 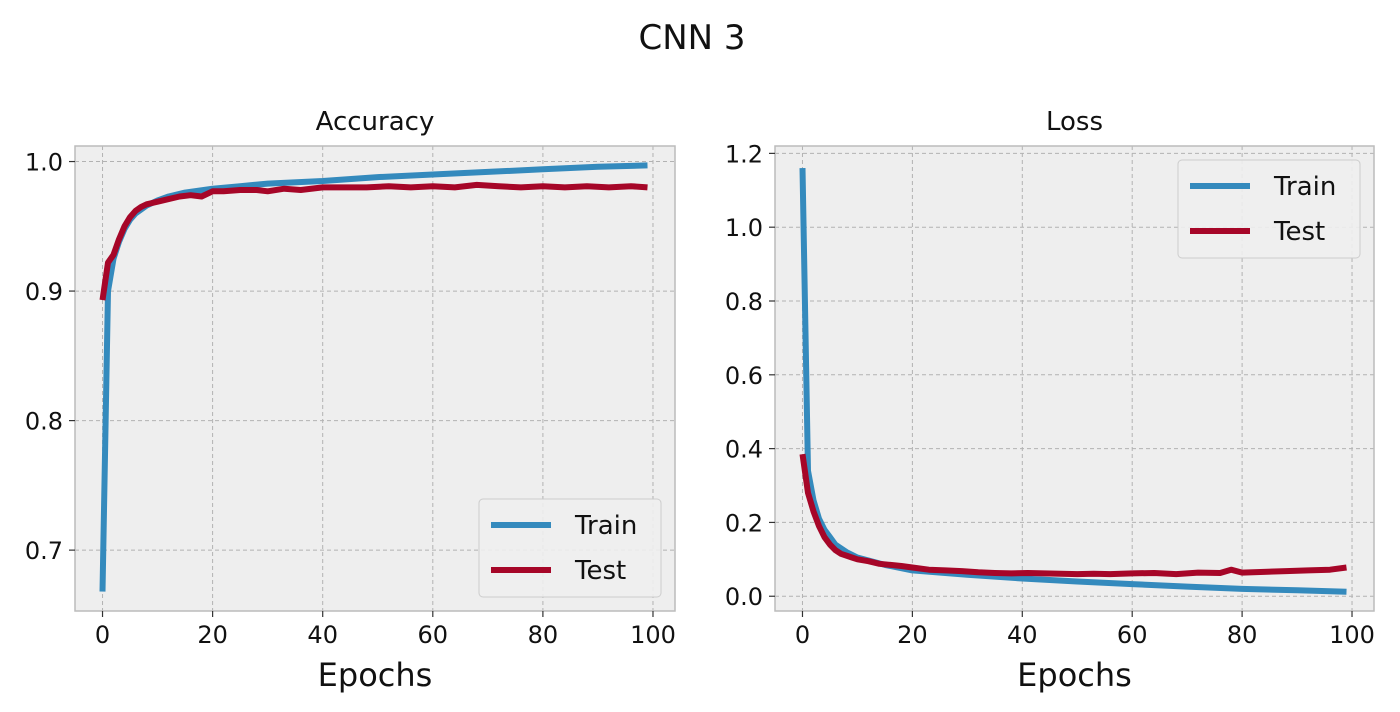 I want to click on y-tick-label: 0.4, so click(x=744, y=450).